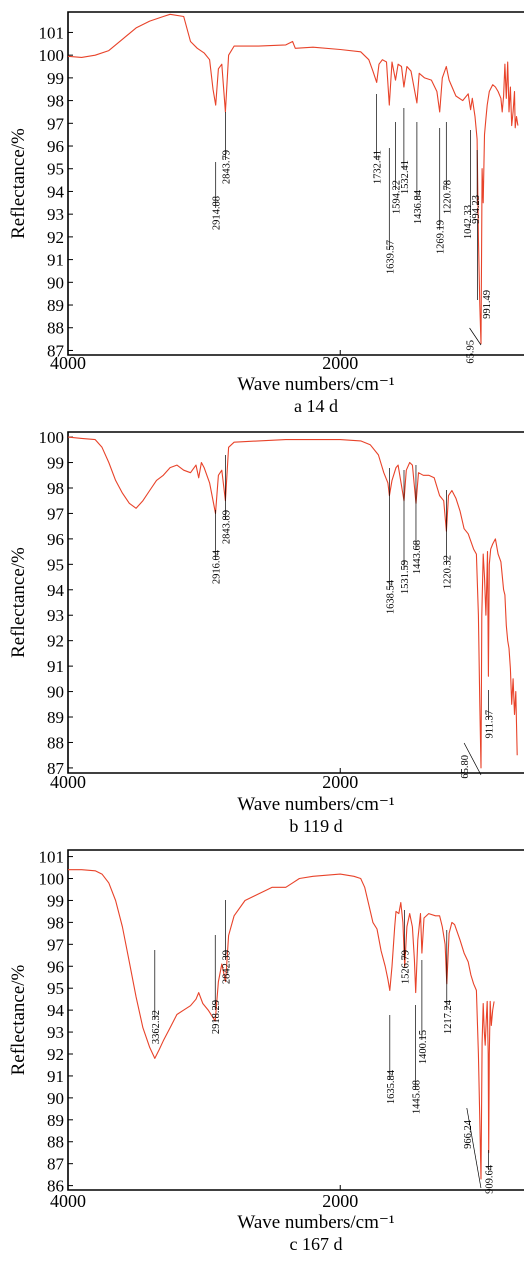  I want to click on panel-caption: c 167 d, so click(316, 1244).